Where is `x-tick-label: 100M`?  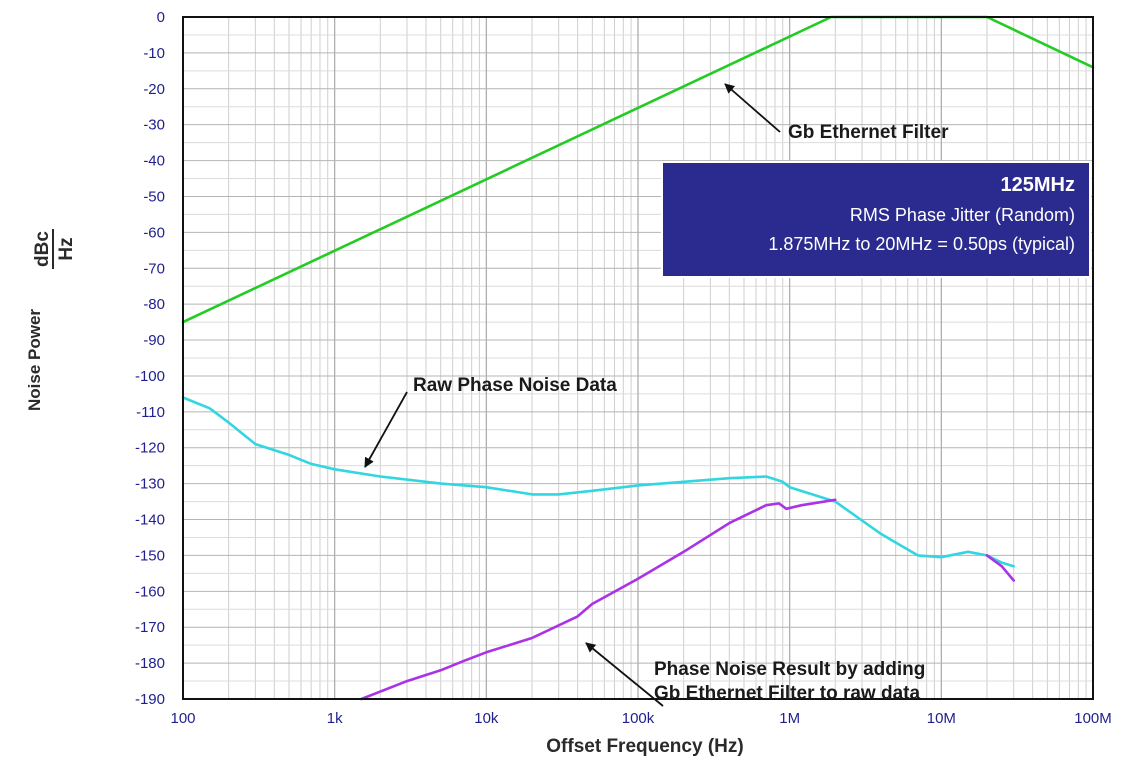 x-tick-label: 100M is located at coordinates (1093, 718).